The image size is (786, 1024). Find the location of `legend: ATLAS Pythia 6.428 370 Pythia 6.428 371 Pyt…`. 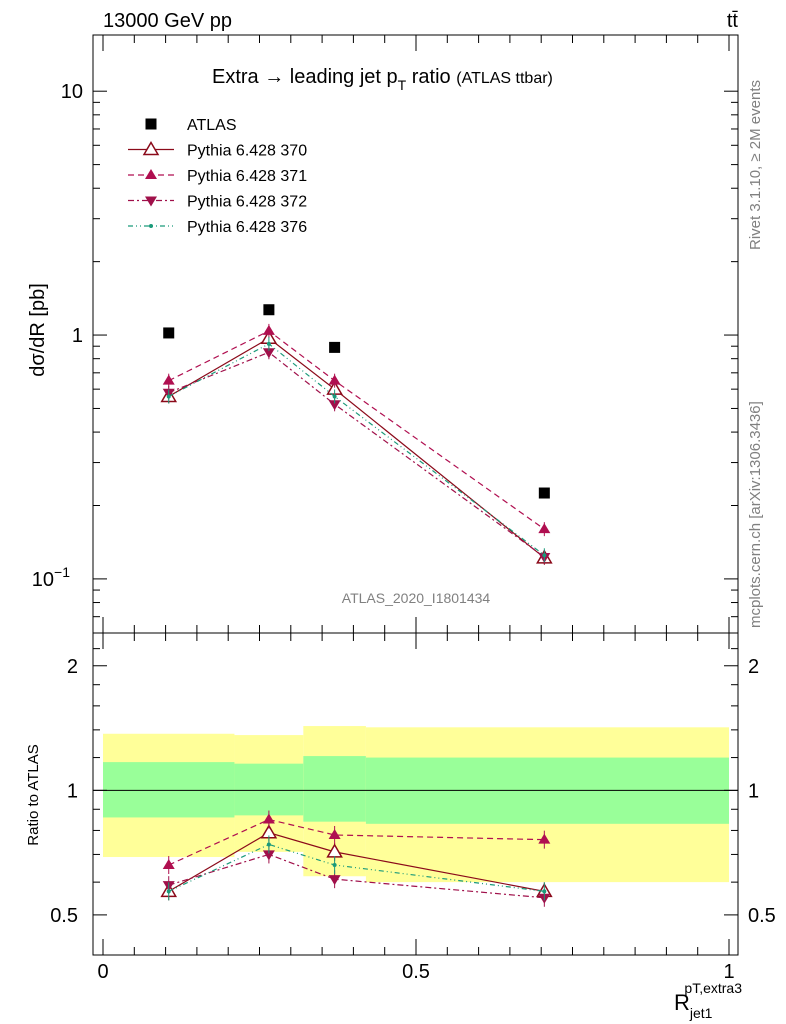

legend: ATLAS Pythia 6.428 370 Pythia 6.428 371 Pyt… is located at coordinates (217, 176).